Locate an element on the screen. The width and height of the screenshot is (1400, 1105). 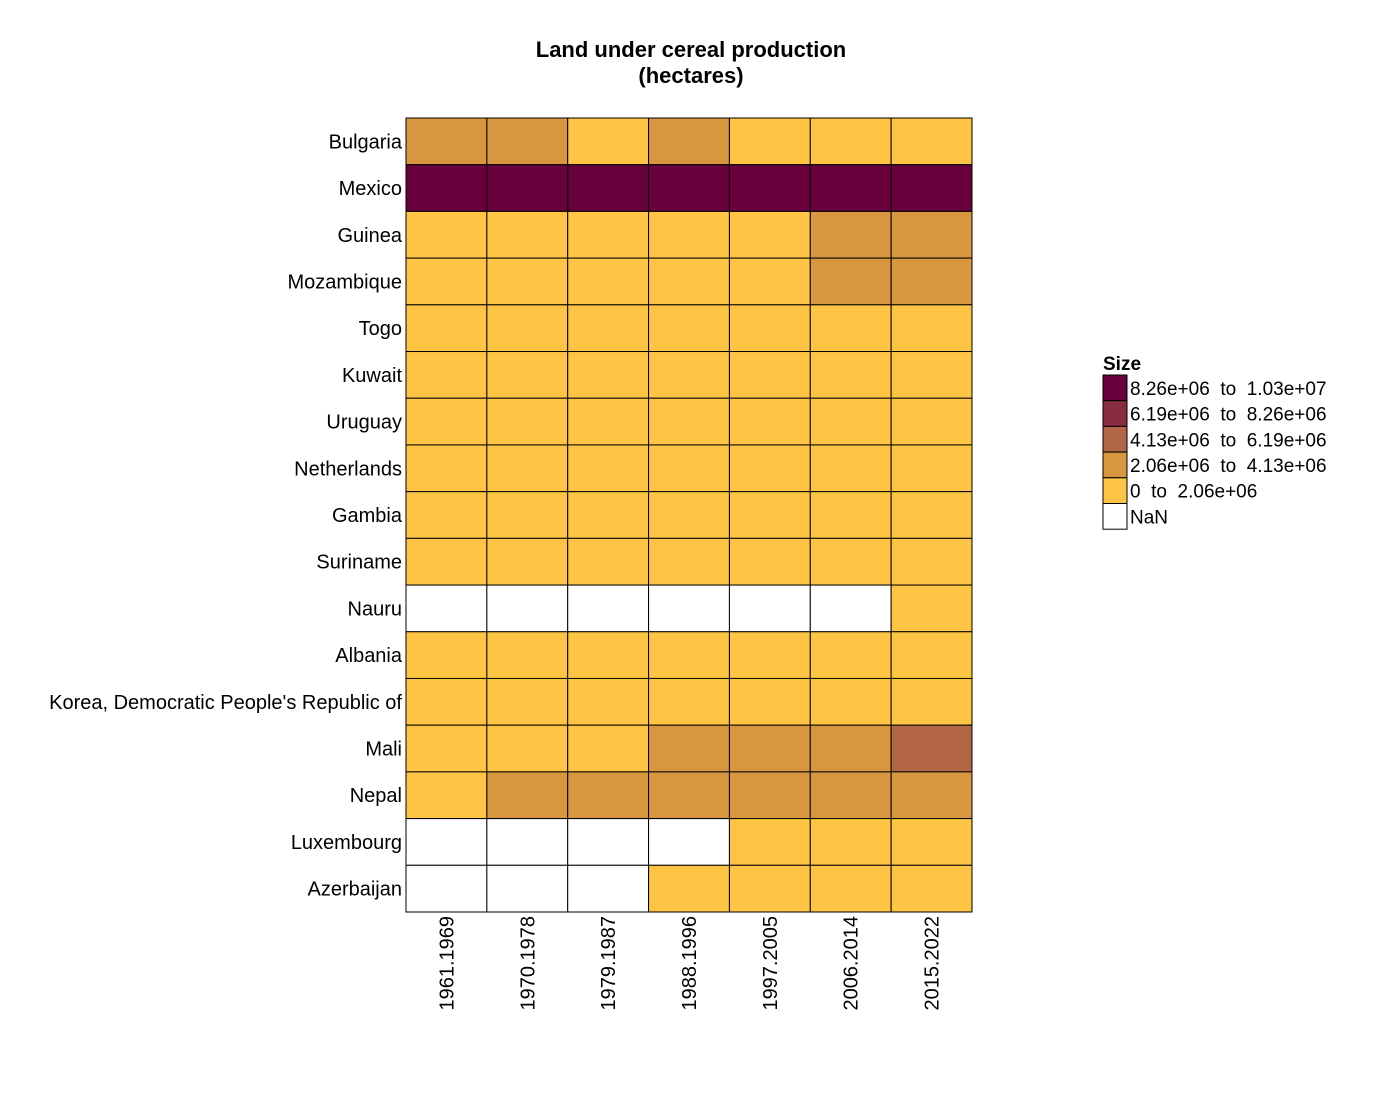
y-tick-label: Togo is located at coordinates (380, 329).